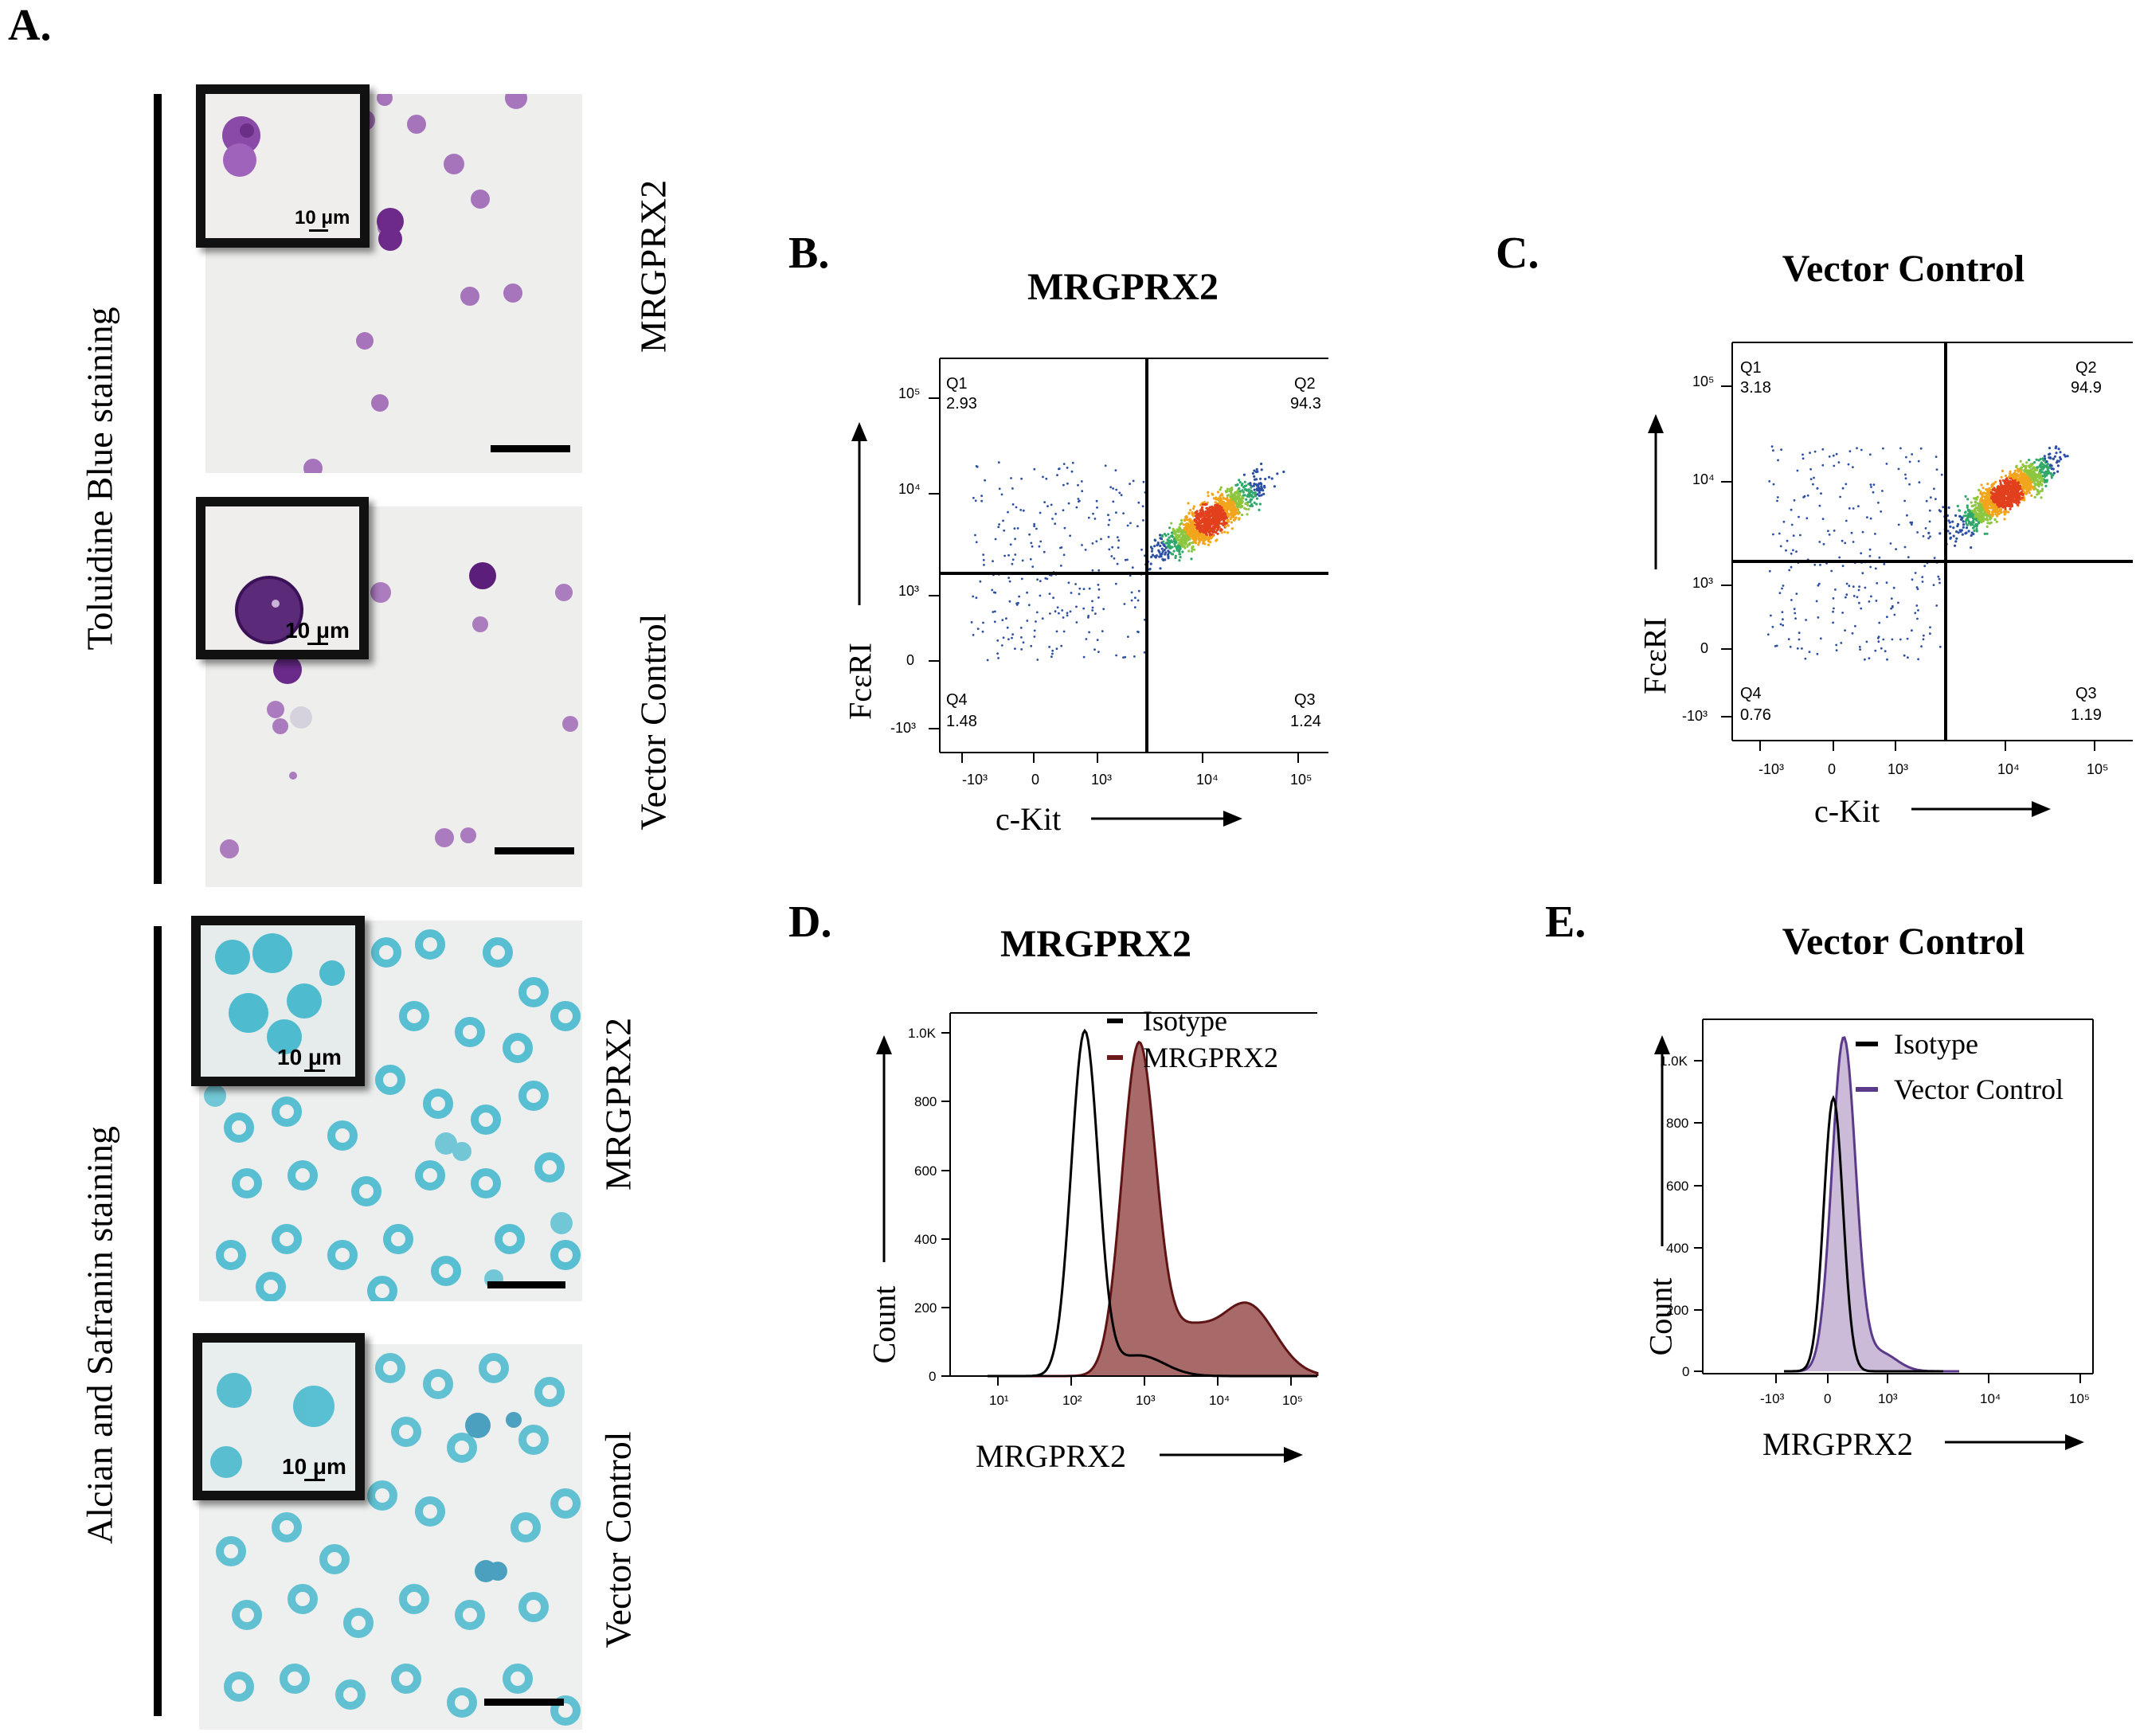  I want to click on panel-c-ytick-neg: -10³, so click(1695, 716).